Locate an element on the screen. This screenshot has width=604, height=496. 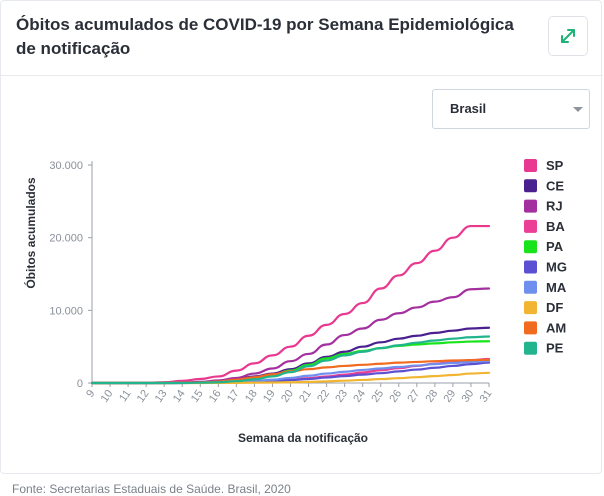
x-axis-title: Semana da notificação is located at coordinates (303, 438).